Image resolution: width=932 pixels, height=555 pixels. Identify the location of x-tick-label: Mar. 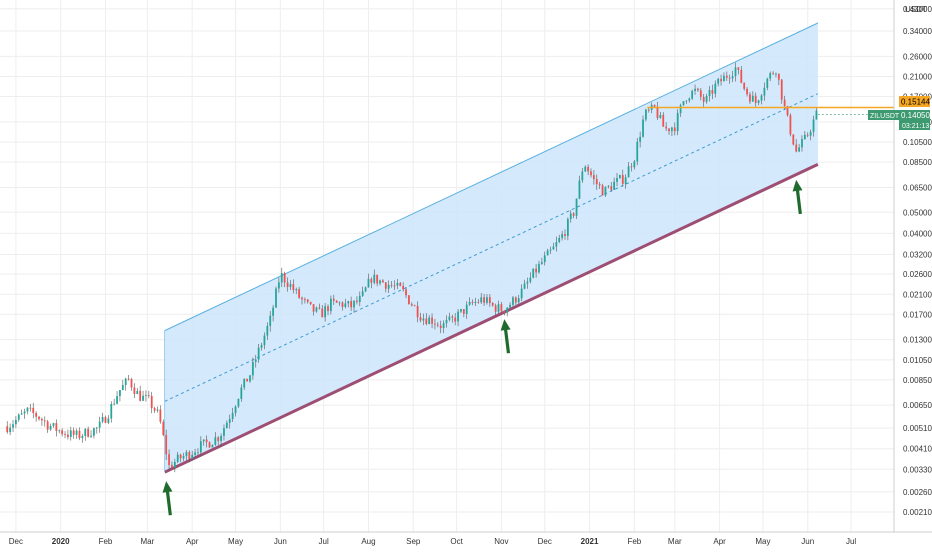
(147, 541).